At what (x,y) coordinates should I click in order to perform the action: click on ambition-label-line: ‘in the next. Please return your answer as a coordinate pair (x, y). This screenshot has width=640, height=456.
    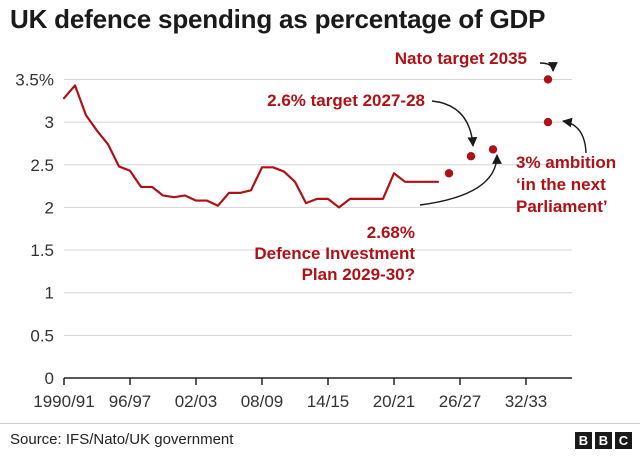
    Looking at the image, I should click on (561, 184).